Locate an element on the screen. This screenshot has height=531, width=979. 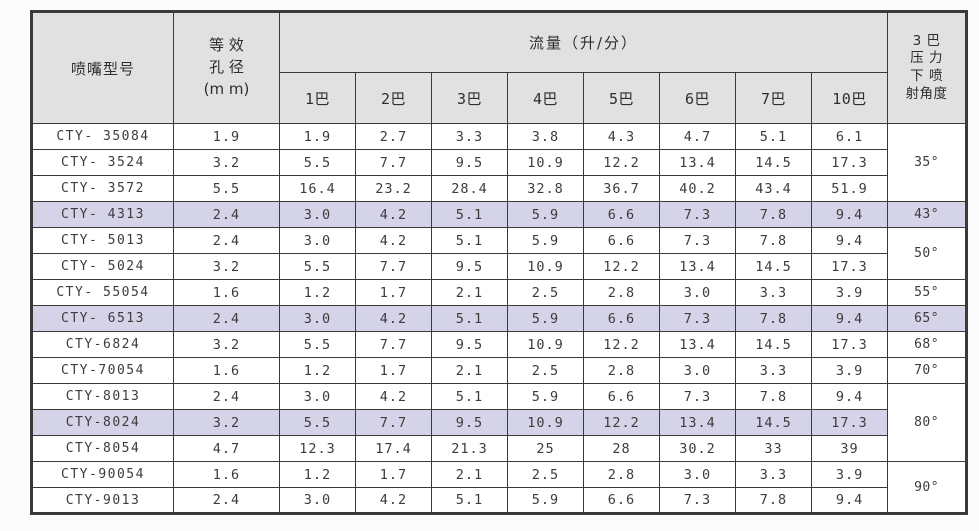
table-row: CTY- 6513 2.4 3.0 4.2 5.1 5.9 6.6 7.3 7.8 9.4 65° is located at coordinates (499, 318).